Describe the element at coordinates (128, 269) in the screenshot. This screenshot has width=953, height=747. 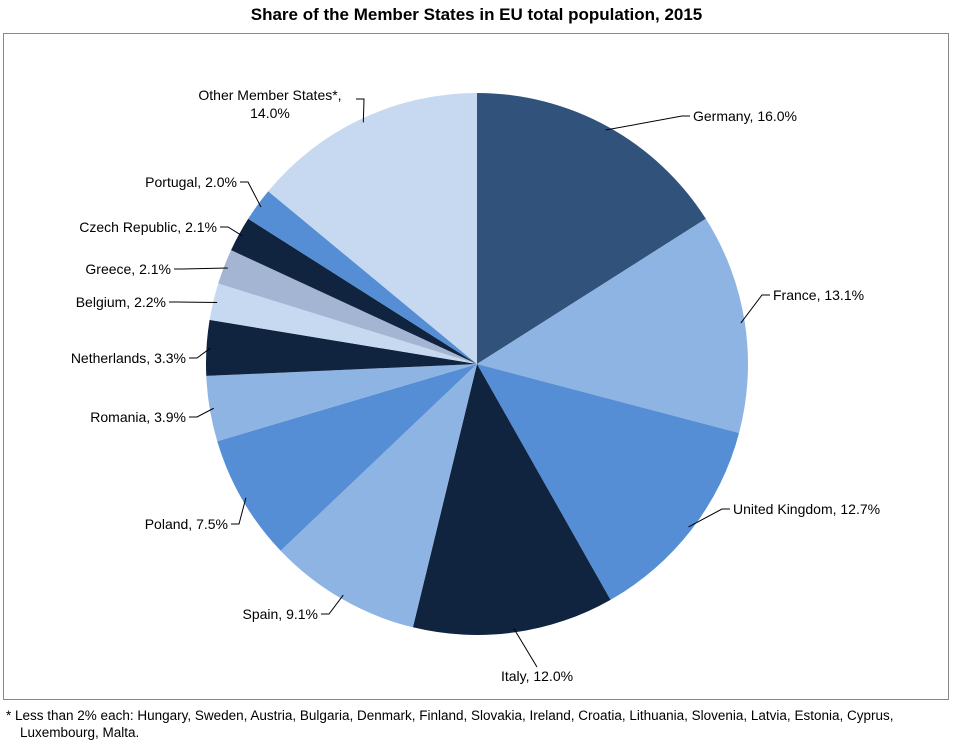
I see `data-label: Greece, 2.1%` at that location.